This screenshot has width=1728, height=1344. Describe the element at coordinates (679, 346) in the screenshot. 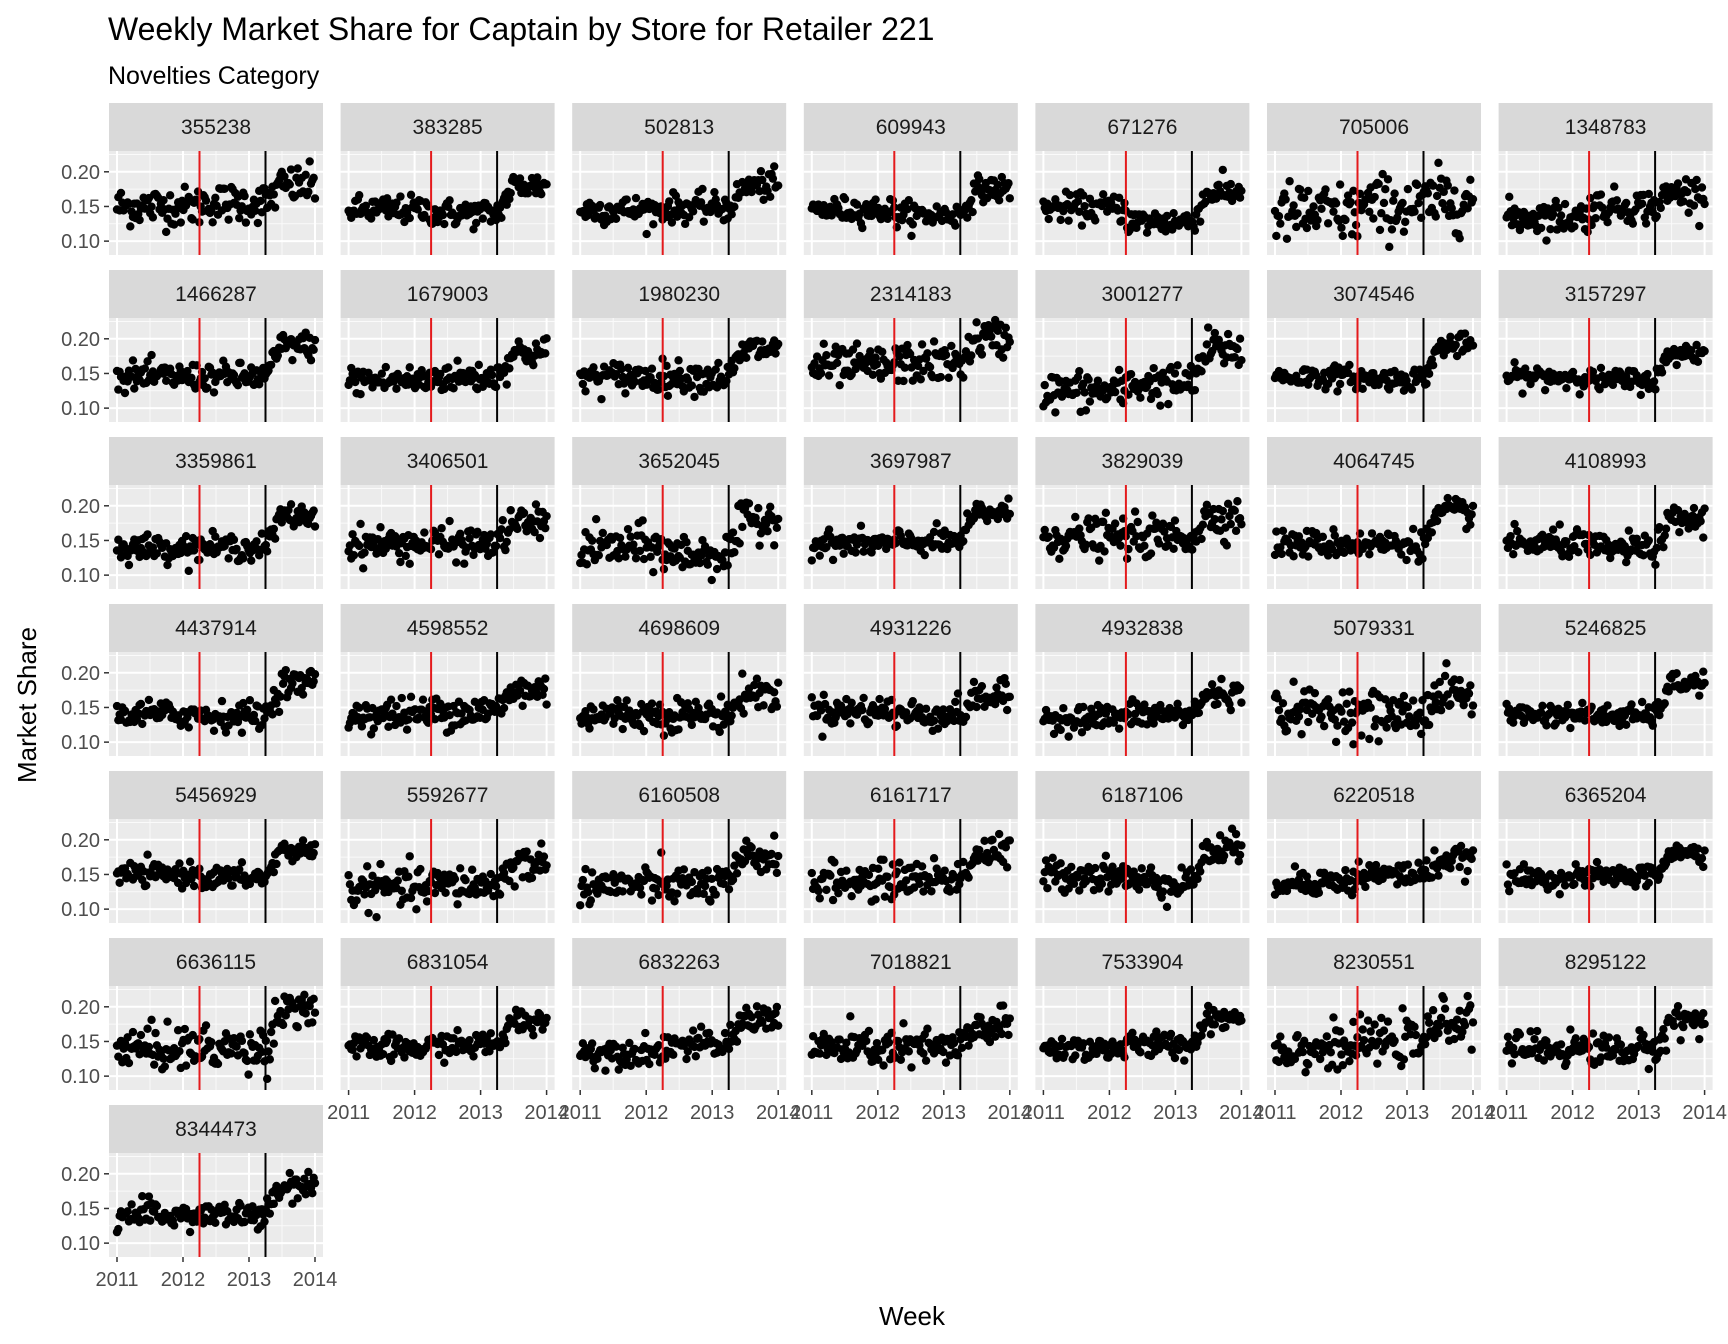

I see `panel-1980230: 1980230` at that location.